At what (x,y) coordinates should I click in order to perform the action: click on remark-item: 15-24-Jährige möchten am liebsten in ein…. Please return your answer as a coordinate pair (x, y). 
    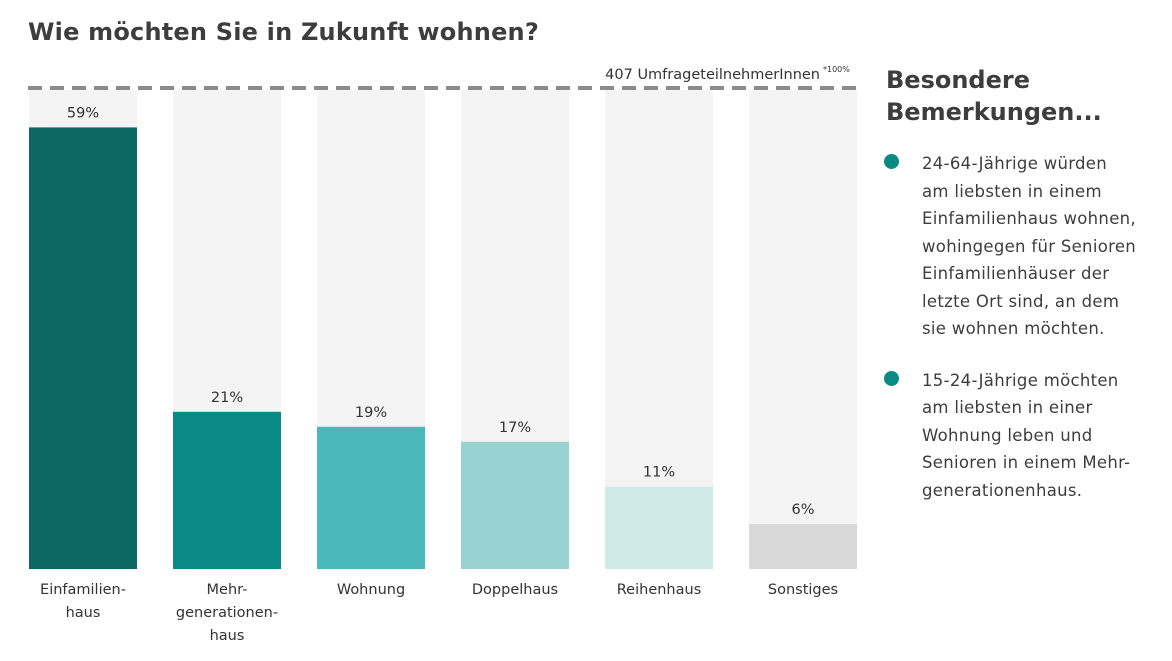
    Looking at the image, I should click on (1026, 436).